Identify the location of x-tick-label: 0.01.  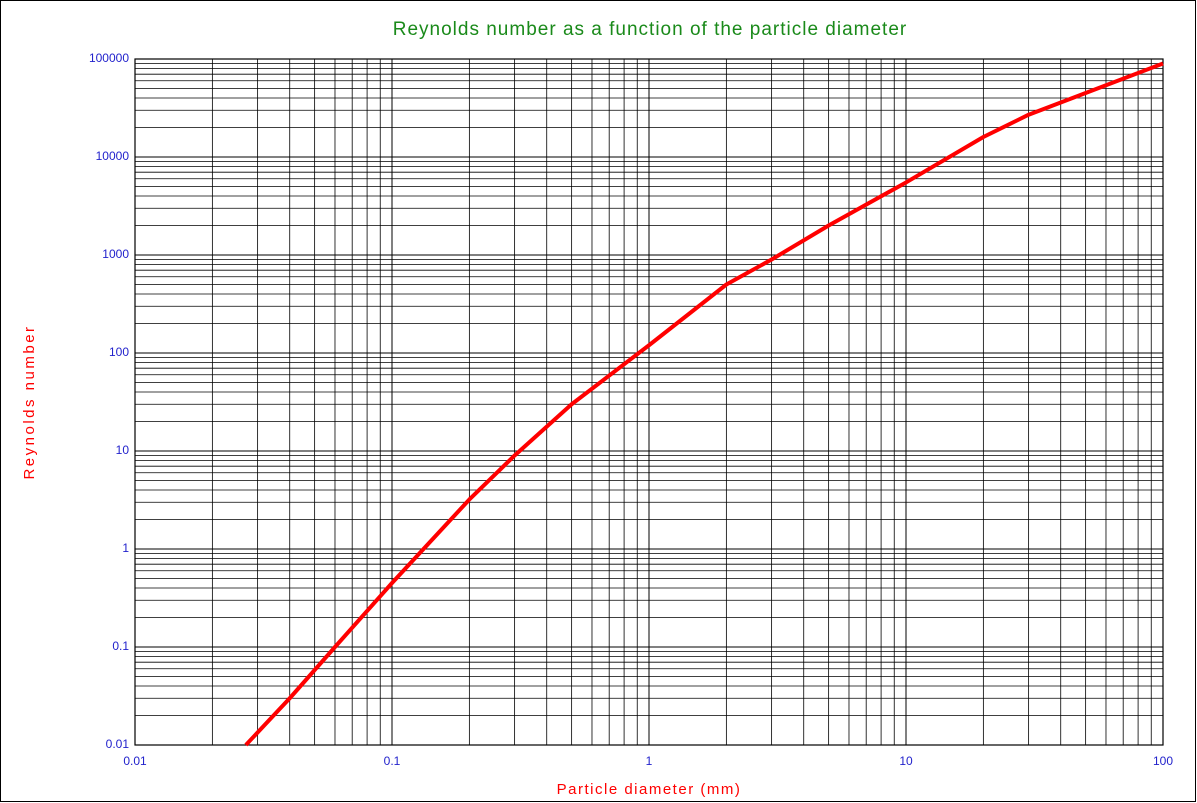
(135, 761).